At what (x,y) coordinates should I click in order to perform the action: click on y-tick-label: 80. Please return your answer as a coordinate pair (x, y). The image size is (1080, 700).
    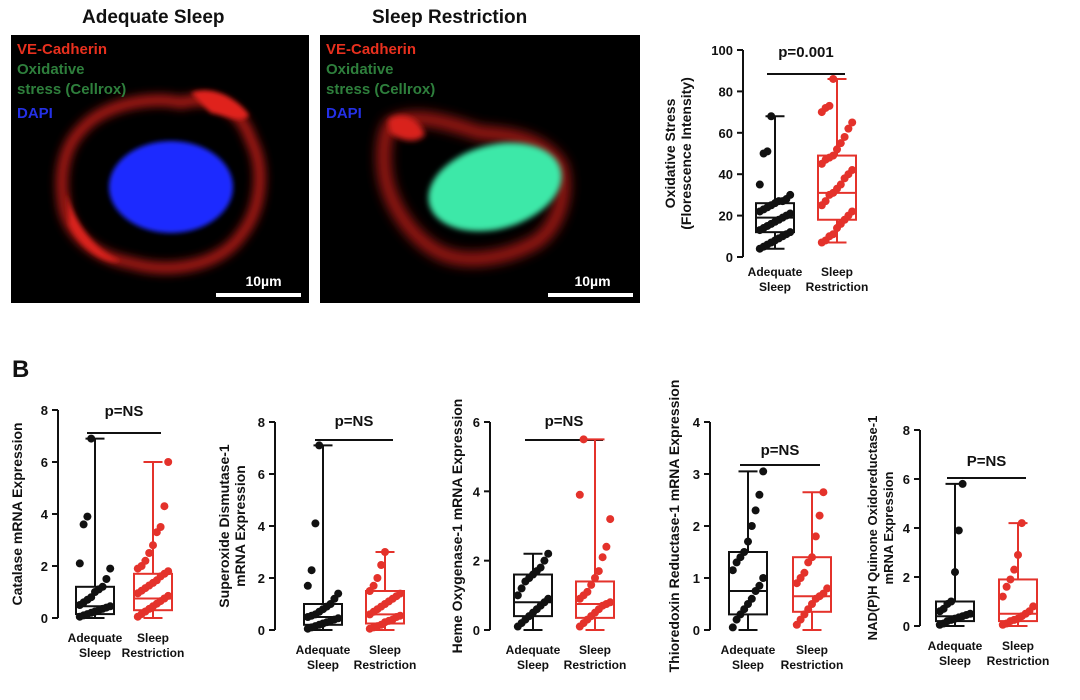
    Looking at the image, I should click on (726, 91).